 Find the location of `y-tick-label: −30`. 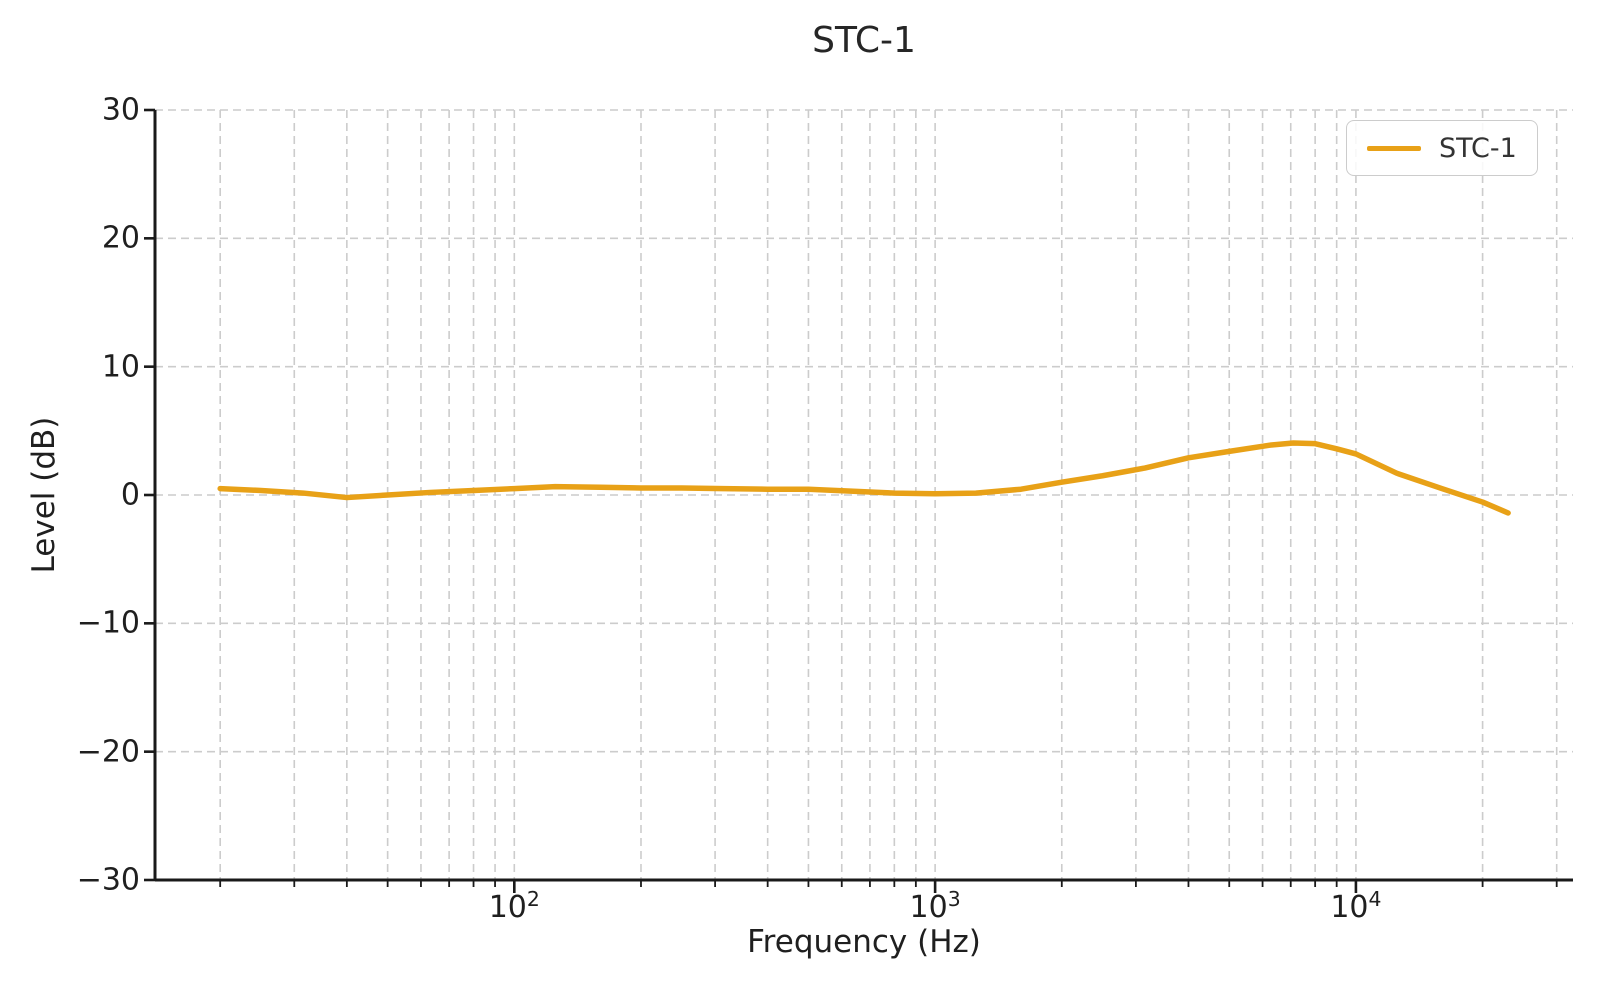

y-tick-label: −30 is located at coordinates (108, 880).